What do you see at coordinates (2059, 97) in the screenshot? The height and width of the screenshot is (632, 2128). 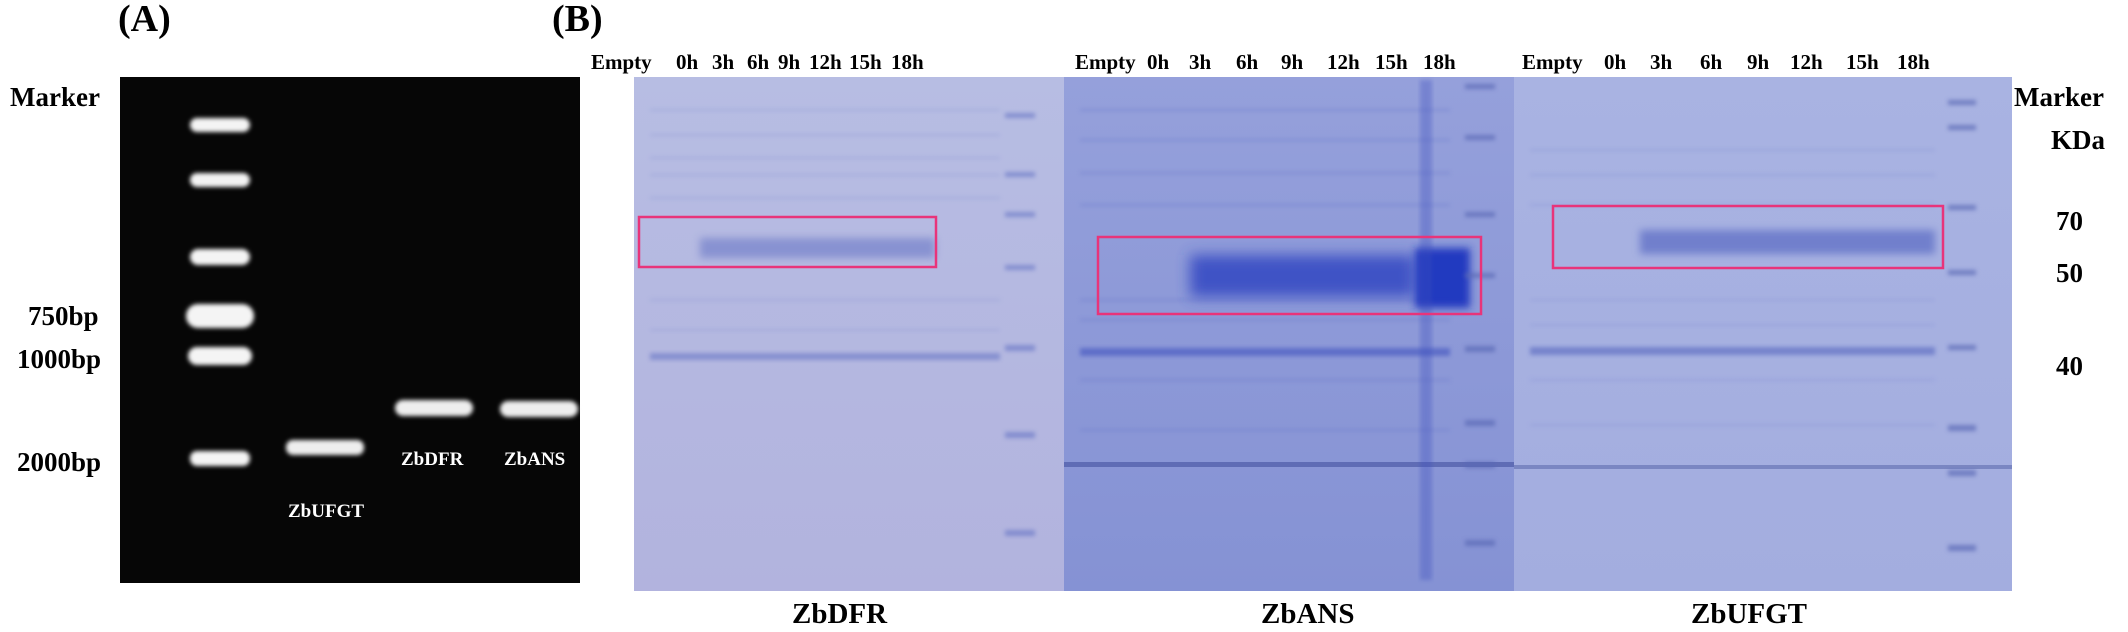 I see `panel-b-marker-label: Marker` at bounding box center [2059, 97].